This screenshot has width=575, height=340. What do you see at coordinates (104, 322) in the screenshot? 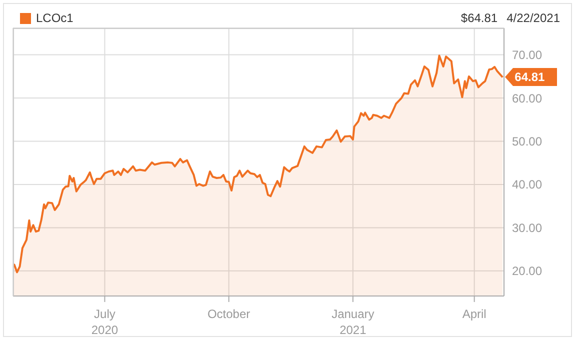
I see `x-tick-label: July 2020` at bounding box center [104, 322].